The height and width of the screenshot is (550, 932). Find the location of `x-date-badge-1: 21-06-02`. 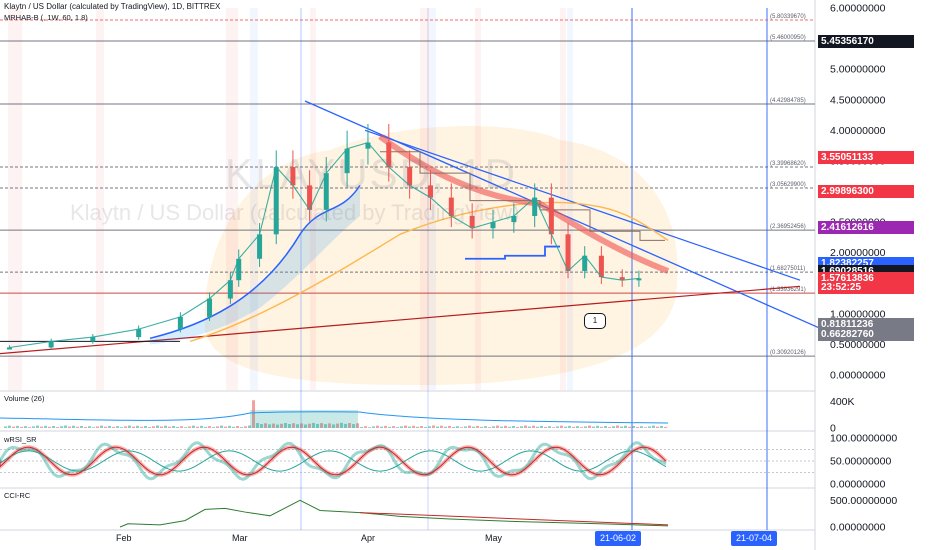

x-date-badge-1: 21-06-02 is located at coordinates (618, 538).